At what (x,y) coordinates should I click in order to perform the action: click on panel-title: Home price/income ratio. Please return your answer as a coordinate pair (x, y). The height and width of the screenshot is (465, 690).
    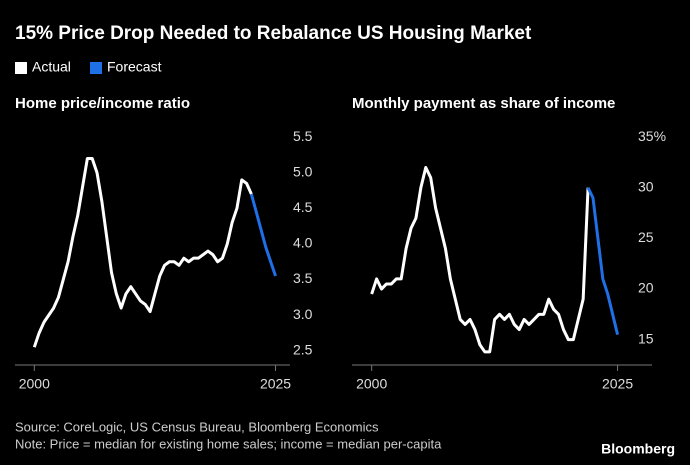
    Looking at the image, I should click on (102, 103).